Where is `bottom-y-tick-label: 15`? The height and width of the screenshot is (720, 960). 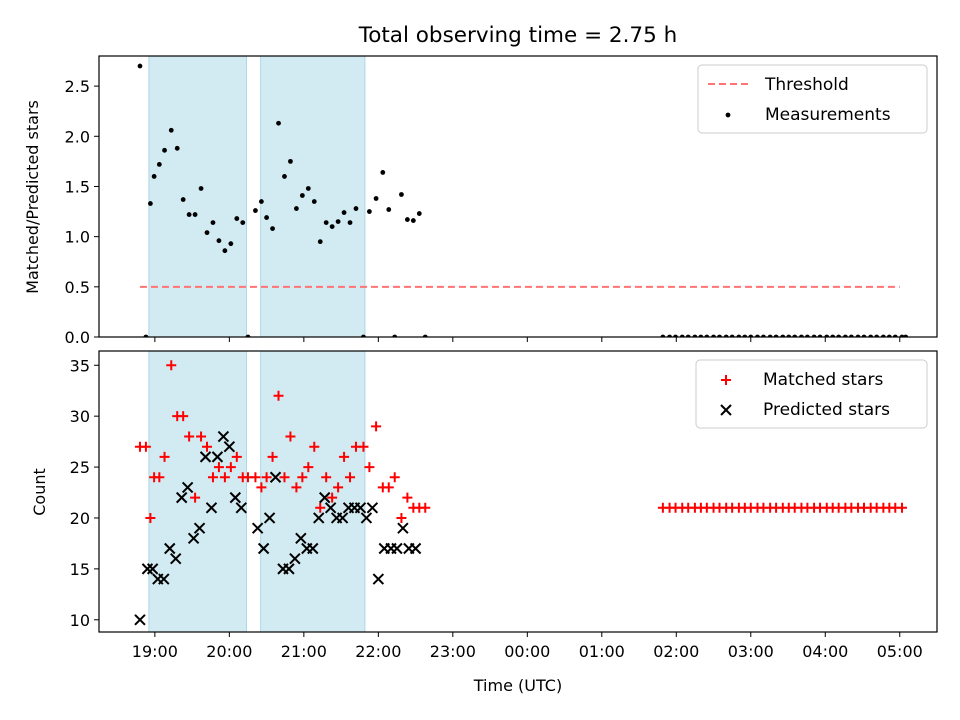 bottom-y-tick-label: 15 is located at coordinates (80, 569).